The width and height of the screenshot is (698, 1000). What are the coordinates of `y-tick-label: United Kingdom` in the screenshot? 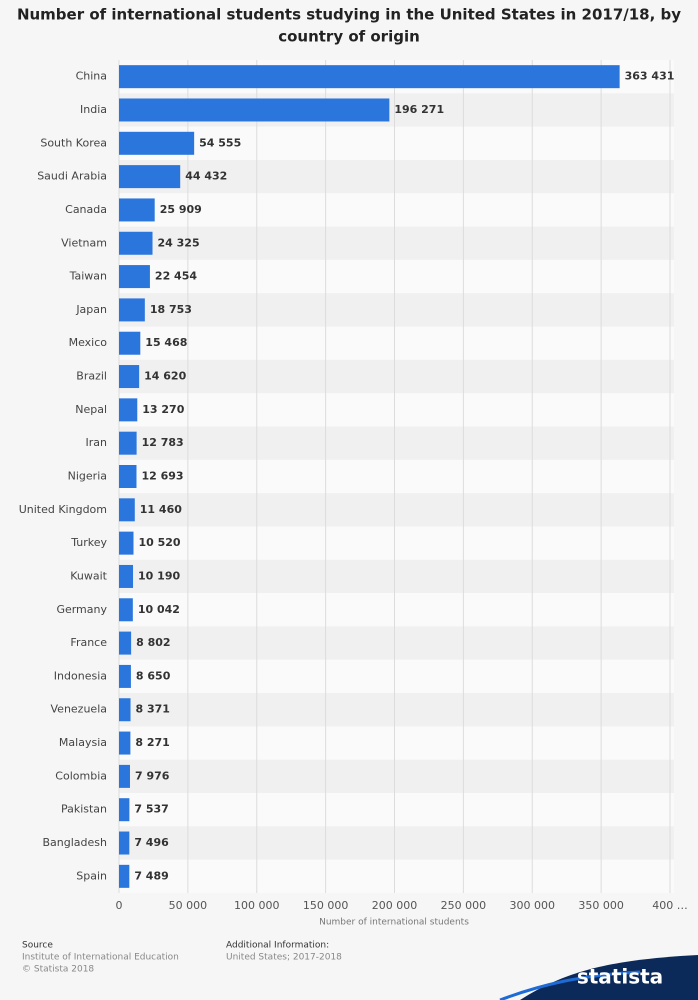 It's located at (63, 509).